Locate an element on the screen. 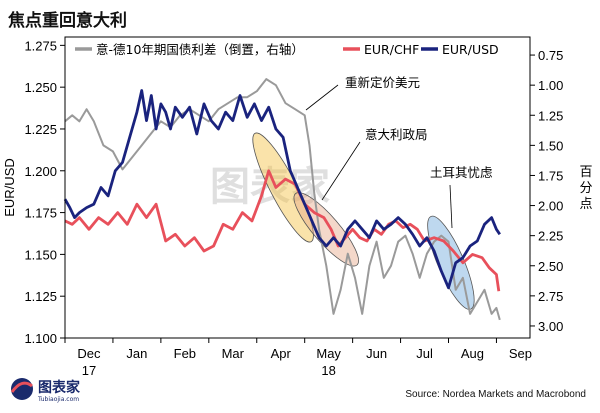 The width and height of the screenshot is (600, 413). highlight-ellipse is located at coordinates (326, 229).